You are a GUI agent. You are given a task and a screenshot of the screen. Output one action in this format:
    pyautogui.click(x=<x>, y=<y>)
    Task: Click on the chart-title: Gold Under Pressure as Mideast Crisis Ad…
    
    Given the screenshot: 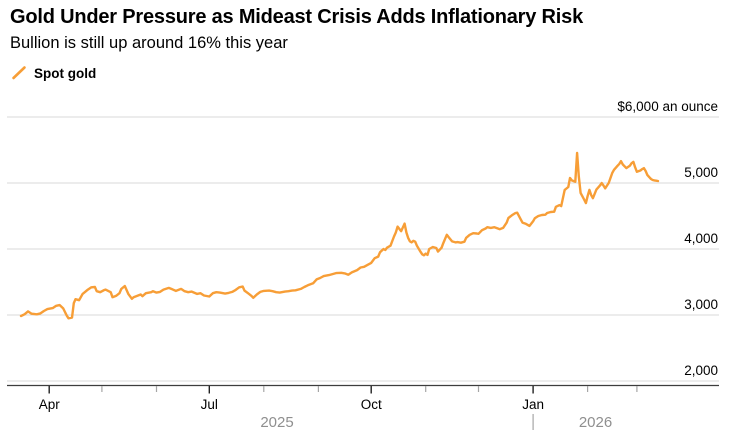 What is the action you would take?
    pyautogui.click(x=296, y=17)
    